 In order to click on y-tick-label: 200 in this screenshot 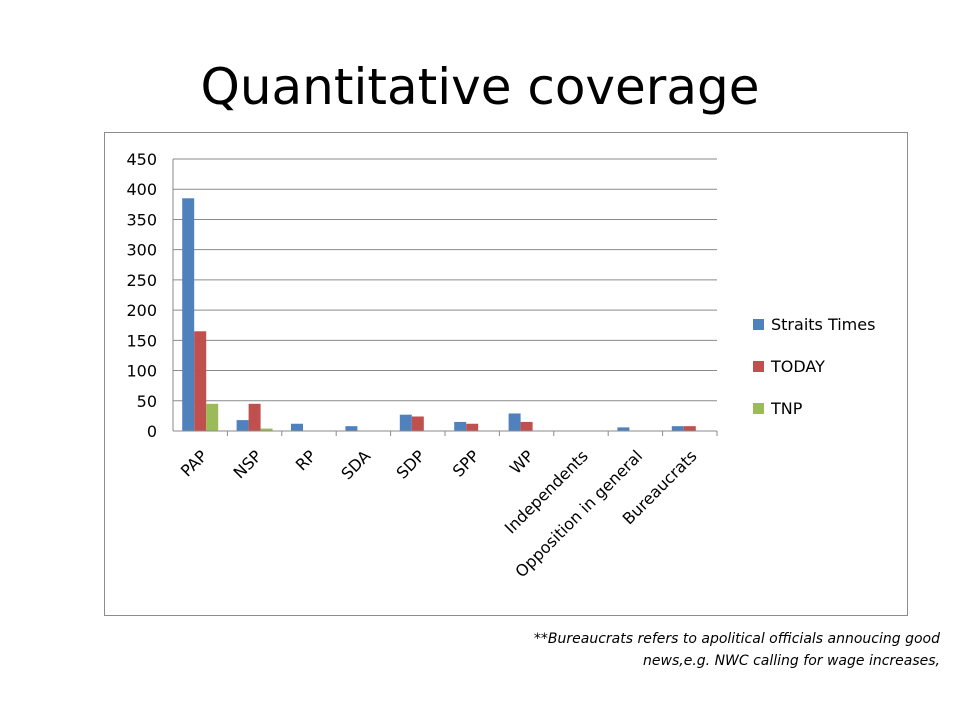, I will do `click(141, 310)`.